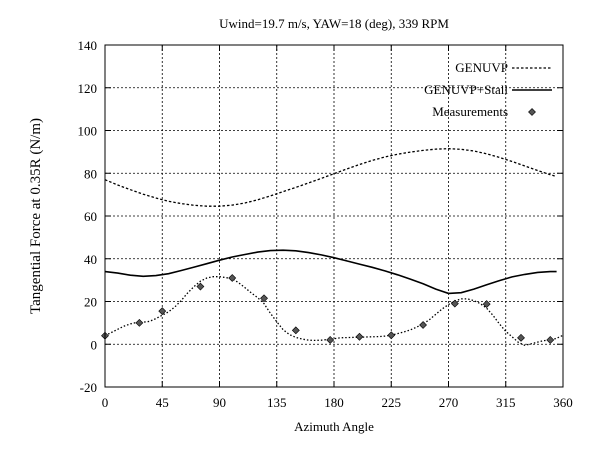  Describe the element at coordinates (88, 131) in the screenshot. I see `y-tick-label: 100` at that location.